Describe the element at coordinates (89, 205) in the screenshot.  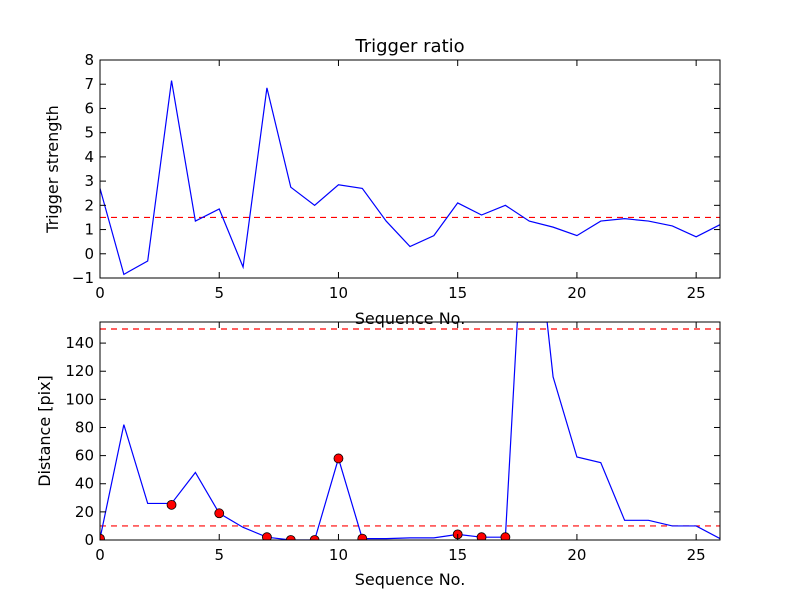
I see `top-y-tick-label: 2` at that location.